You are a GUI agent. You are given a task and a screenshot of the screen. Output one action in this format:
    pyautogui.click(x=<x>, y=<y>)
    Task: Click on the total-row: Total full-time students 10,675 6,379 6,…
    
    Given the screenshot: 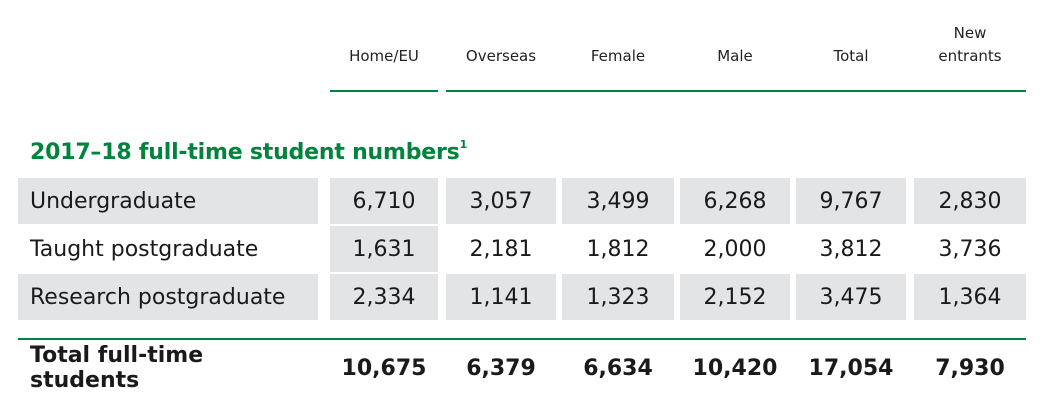 What is the action you would take?
    pyautogui.click(x=523, y=368)
    